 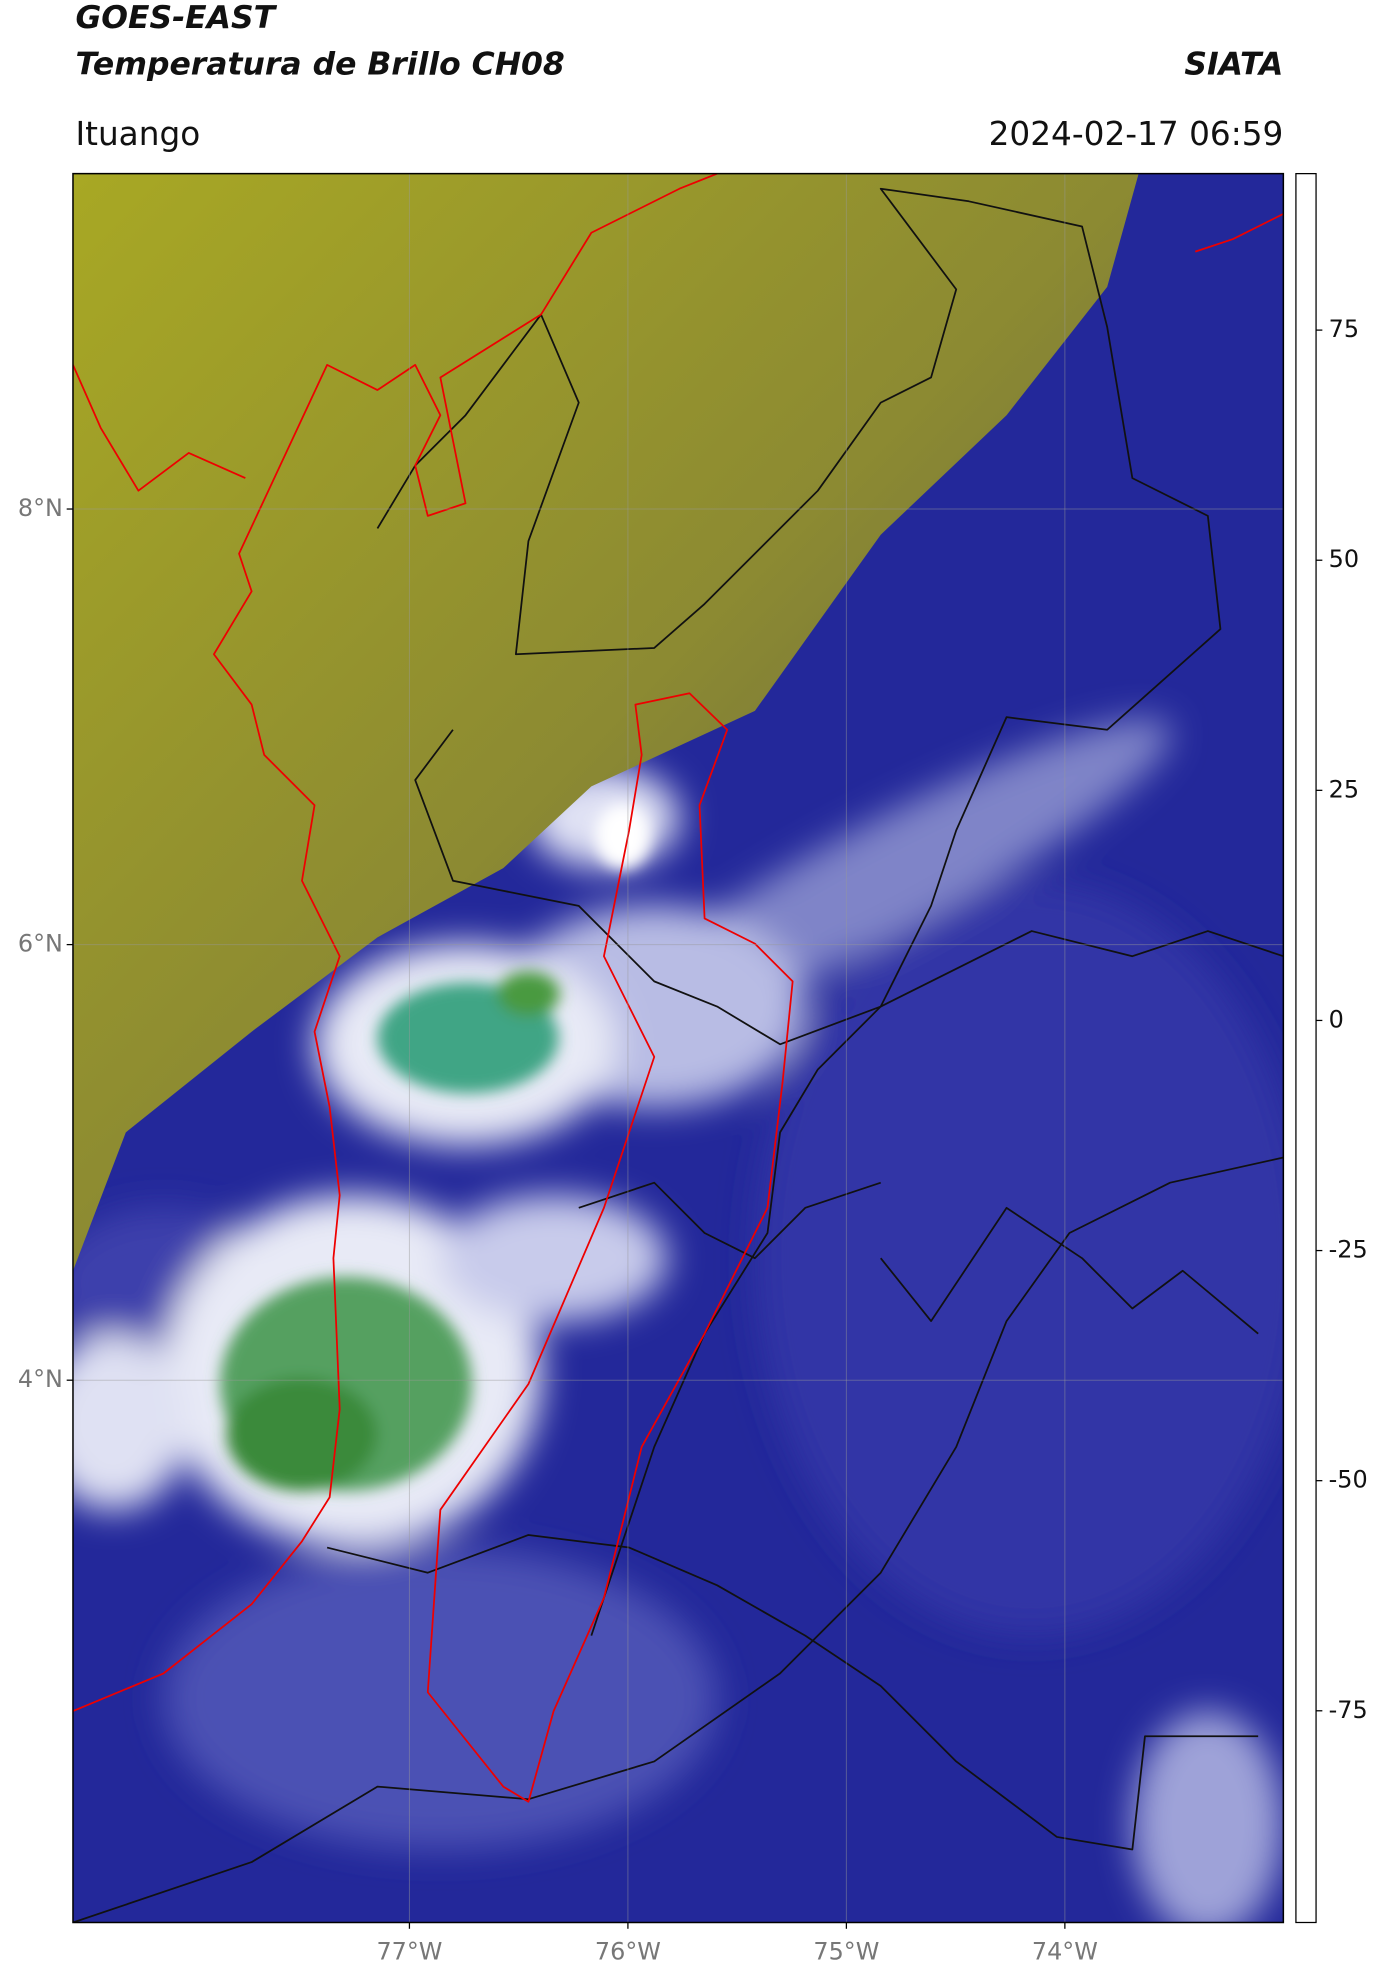 What do you see at coordinates (1348, 1480) in the screenshot?
I see `colorbar-tick-label: -50` at bounding box center [1348, 1480].